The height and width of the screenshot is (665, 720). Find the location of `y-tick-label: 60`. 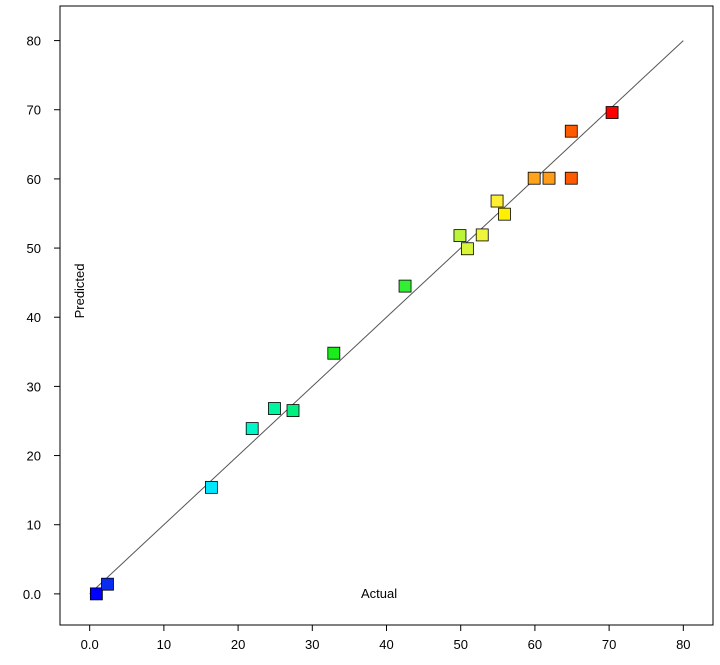

y-tick-label: 60 is located at coordinates (34, 179).